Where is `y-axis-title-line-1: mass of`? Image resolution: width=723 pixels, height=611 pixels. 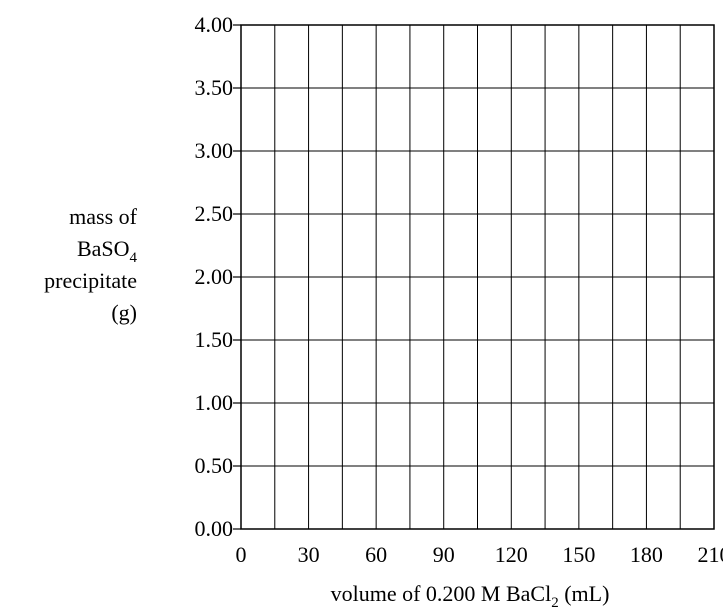 y-axis-title-line-1: mass of is located at coordinates (103, 216).